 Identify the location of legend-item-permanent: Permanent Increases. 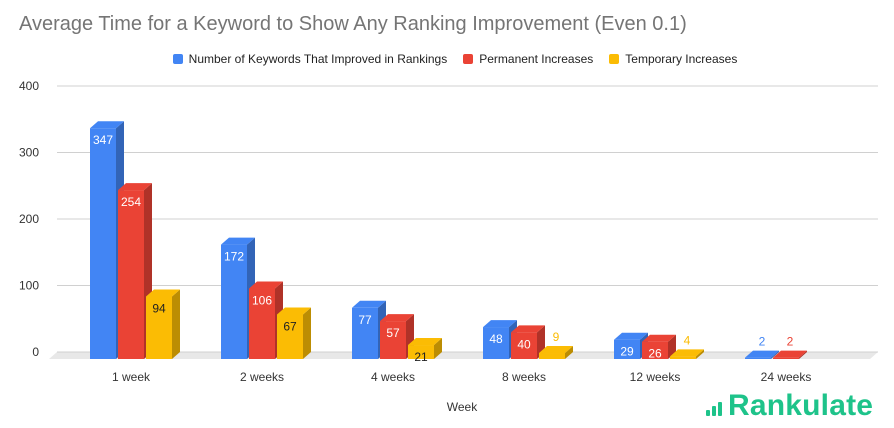
(528, 59).